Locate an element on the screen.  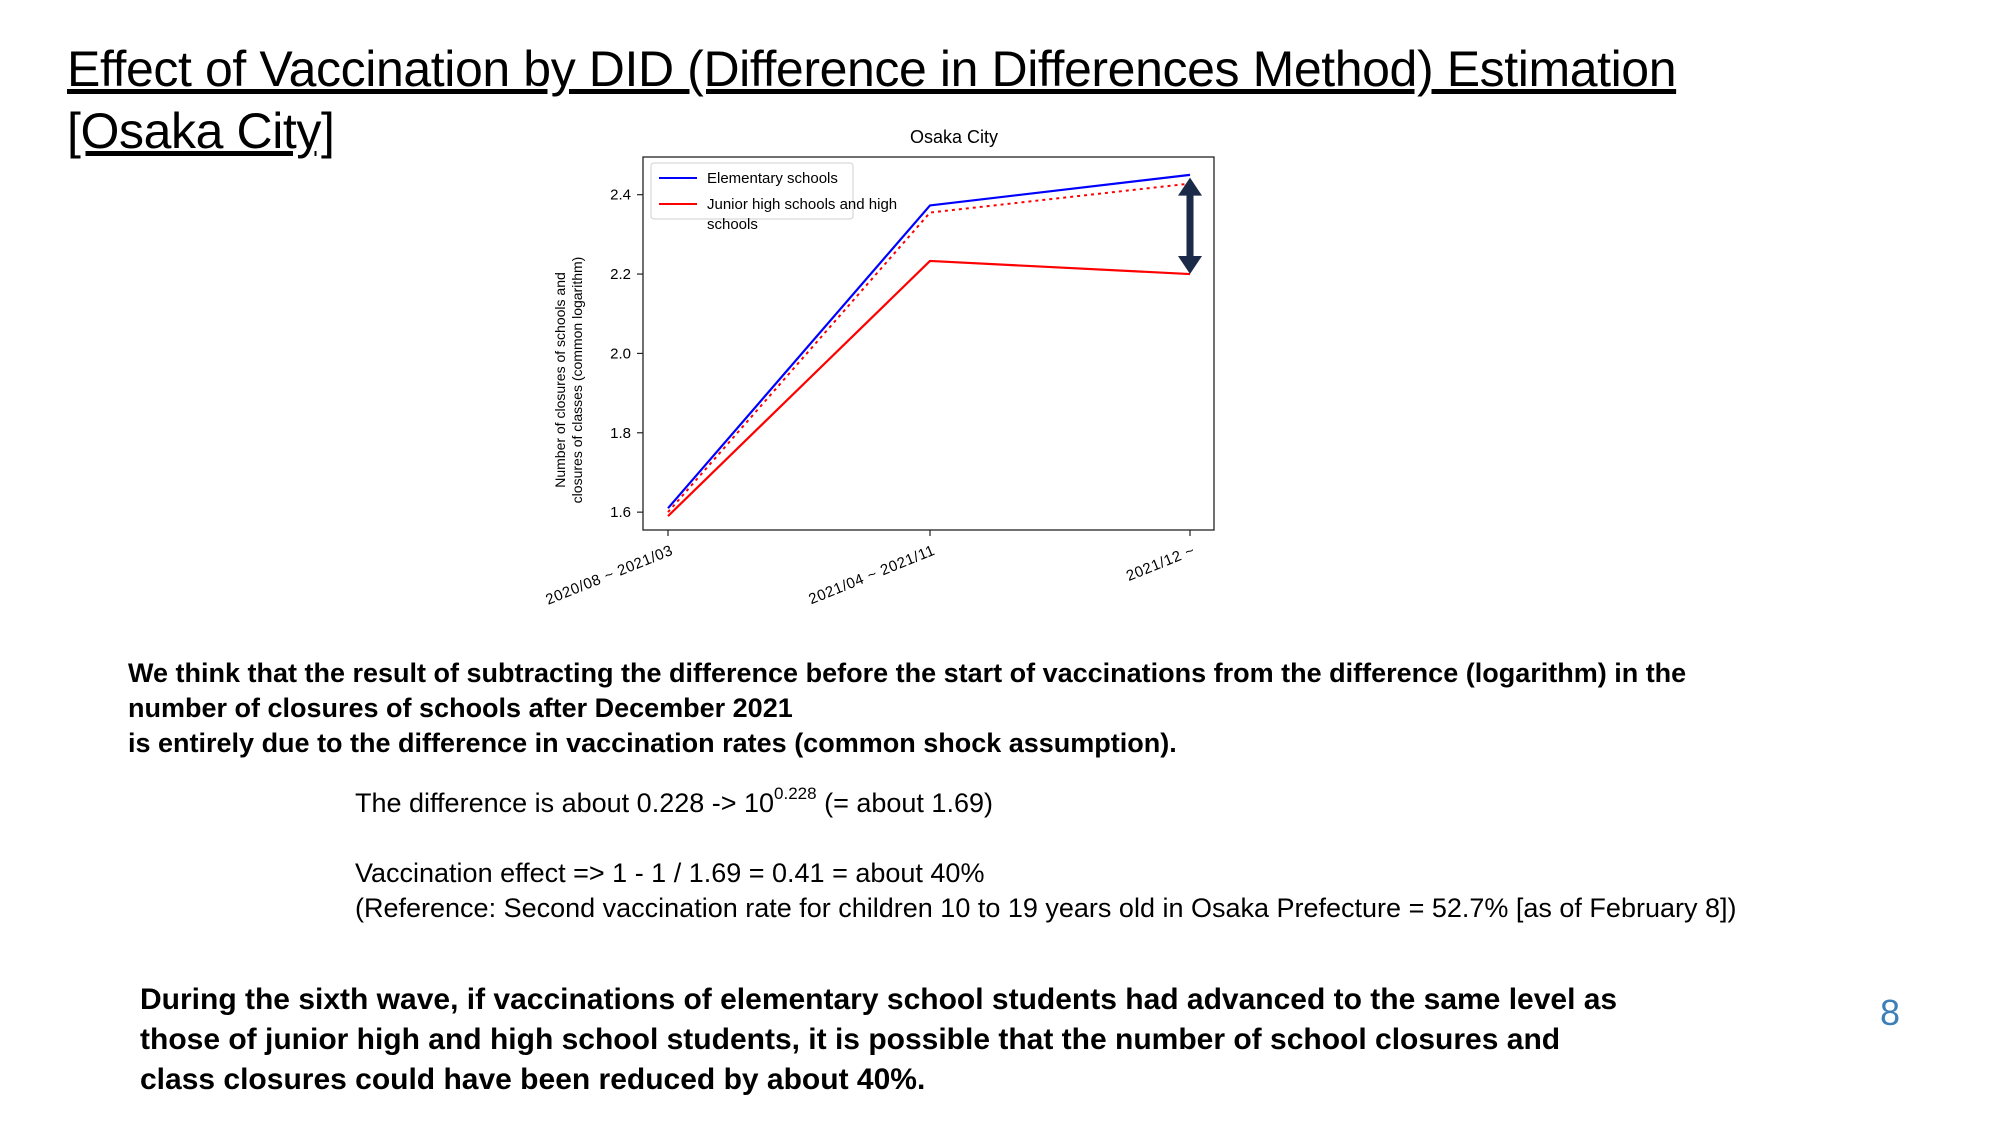
plot-frame is located at coordinates (928, 343).